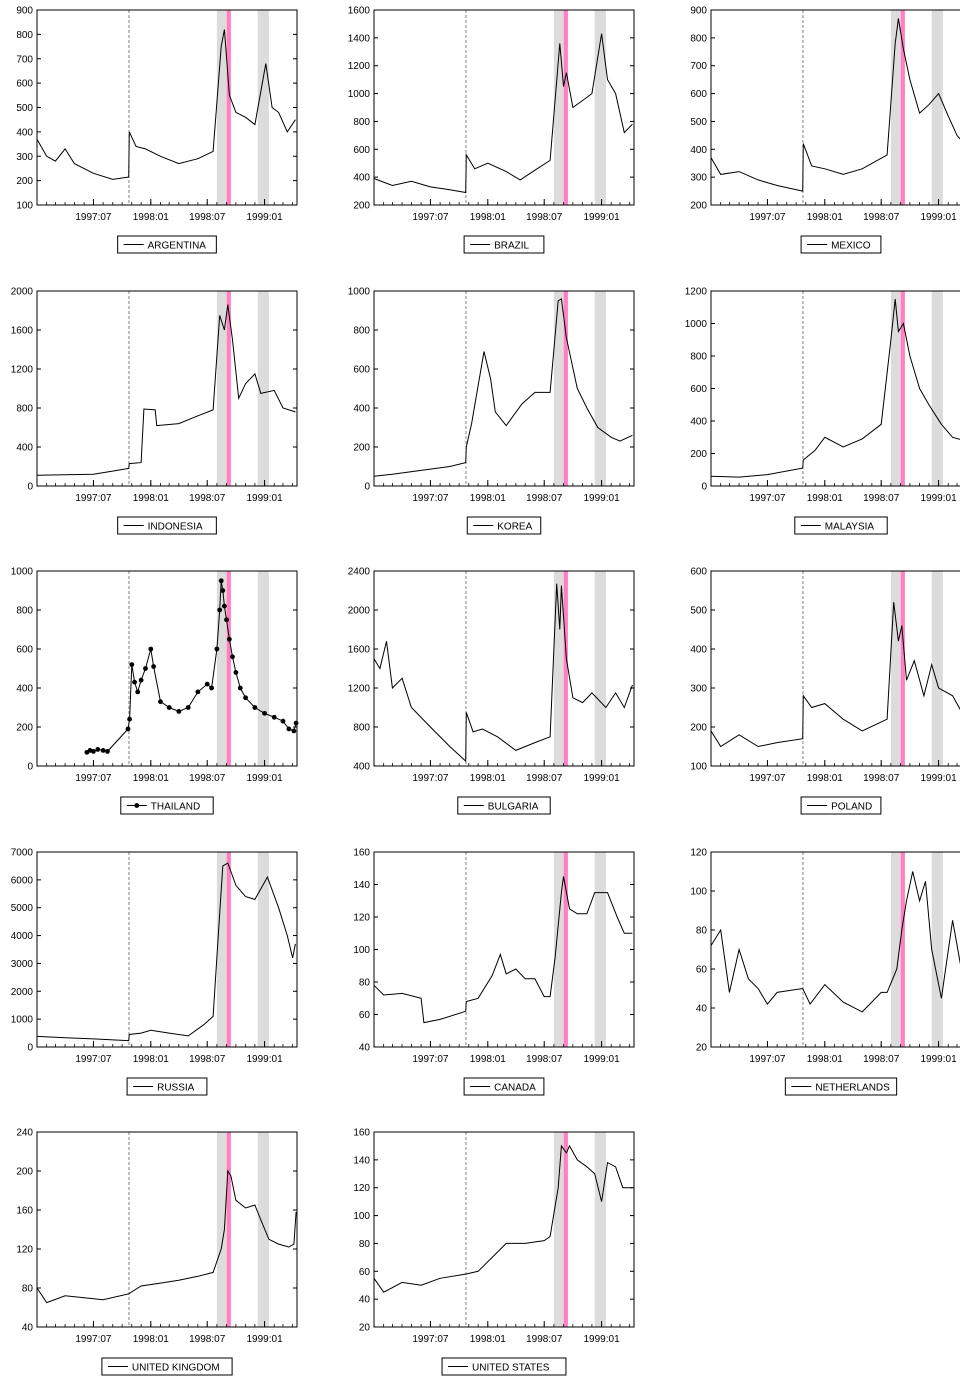  Describe the element at coordinates (359, 11) in the screenshot. I see `y-tick-label: 1600` at that location.